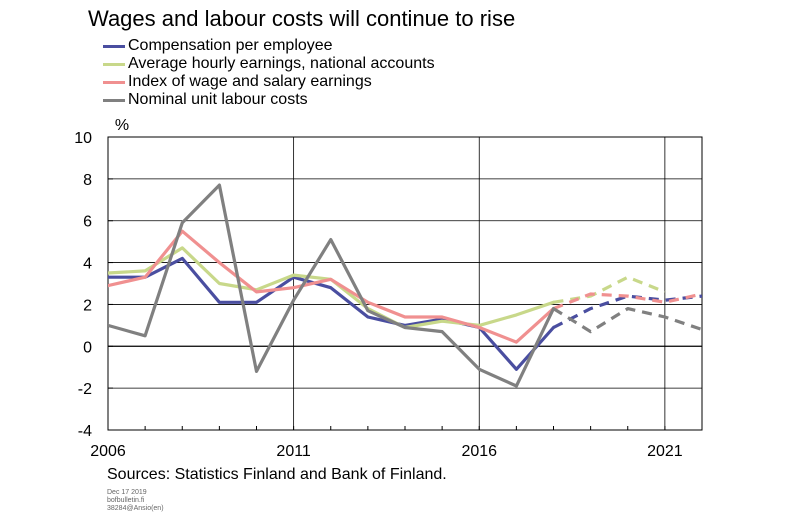  Describe the element at coordinates (87, 222) in the screenshot. I see `y-tick-label: 6` at that location.